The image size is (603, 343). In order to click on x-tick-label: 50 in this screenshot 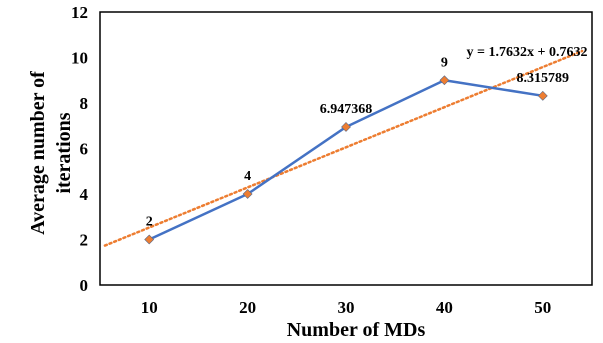, I will do `click(542, 307)`.